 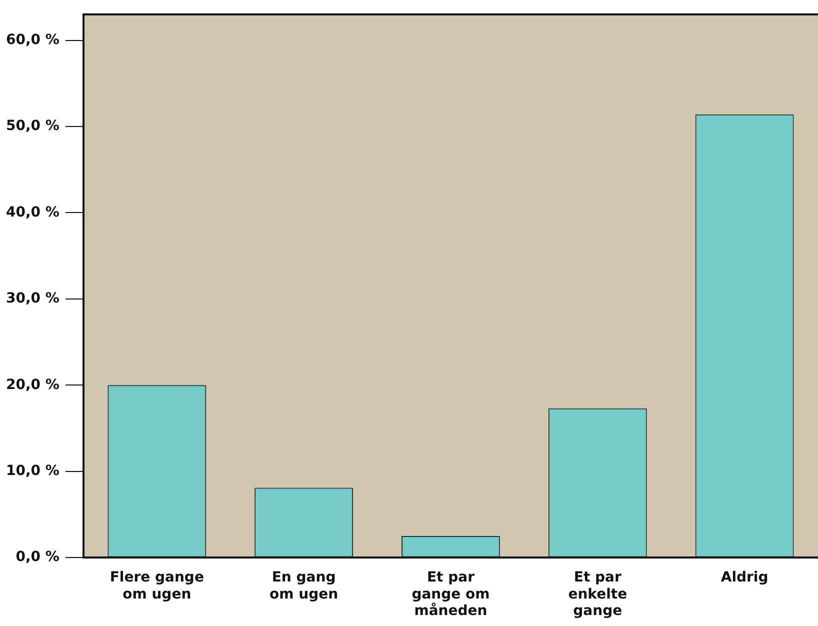 I want to click on x-tick-label: Aldrig, so click(x=744, y=578).